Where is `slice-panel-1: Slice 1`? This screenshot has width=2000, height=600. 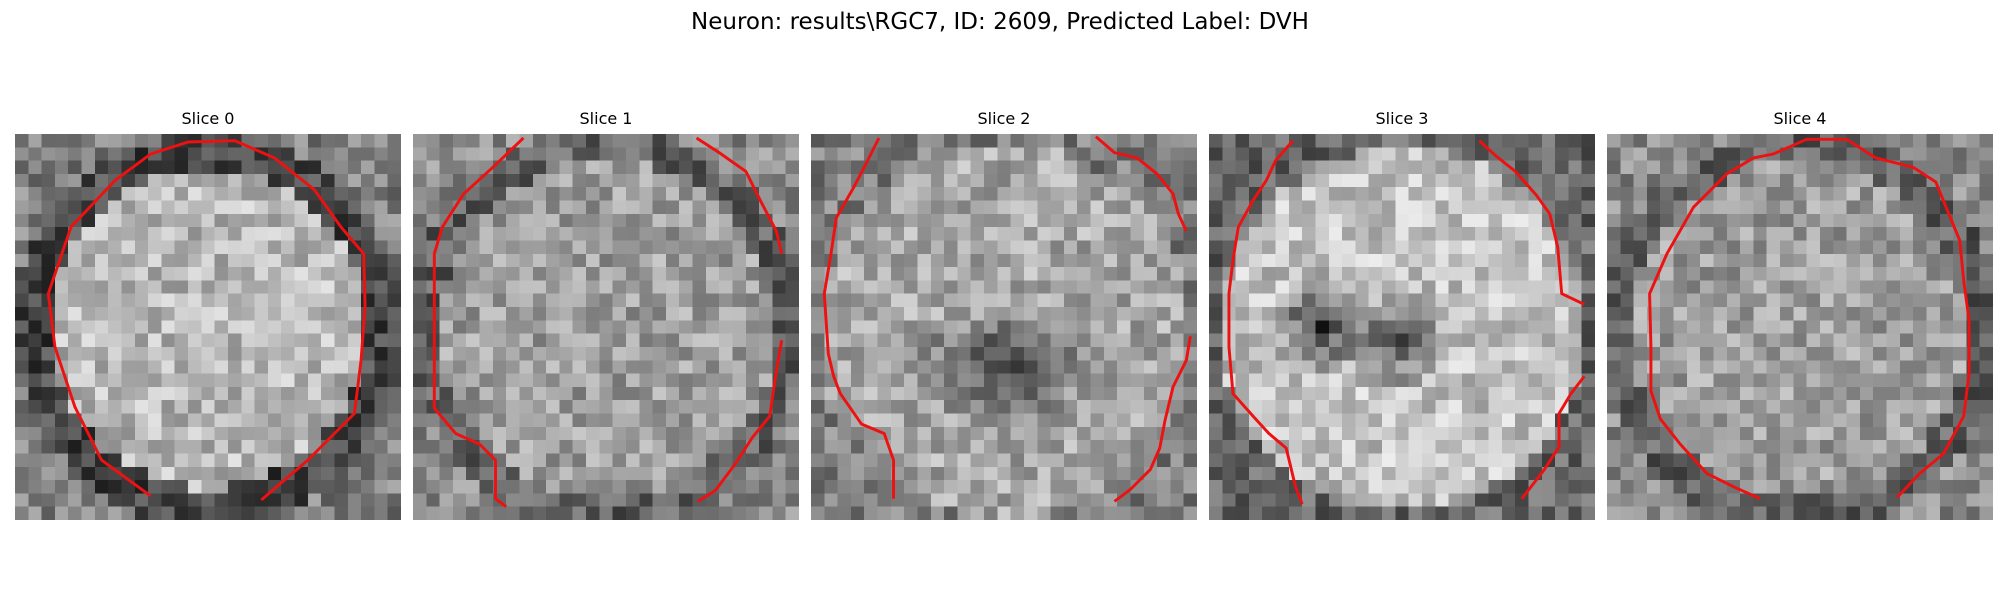
slice-panel-1: Slice 1 is located at coordinates (606, 313).